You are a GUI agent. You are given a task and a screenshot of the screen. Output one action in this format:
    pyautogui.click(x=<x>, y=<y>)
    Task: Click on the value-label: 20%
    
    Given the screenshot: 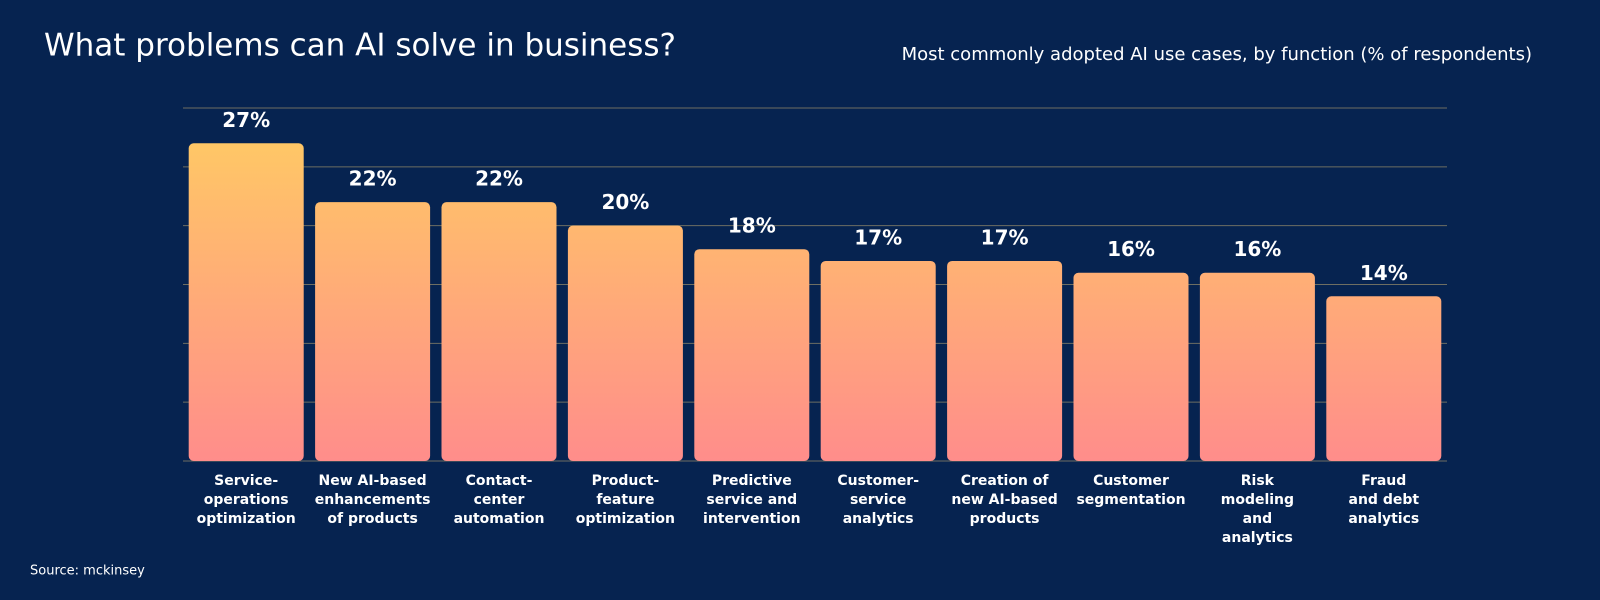 What is the action you would take?
    pyautogui.click(x=625, y=202)
    